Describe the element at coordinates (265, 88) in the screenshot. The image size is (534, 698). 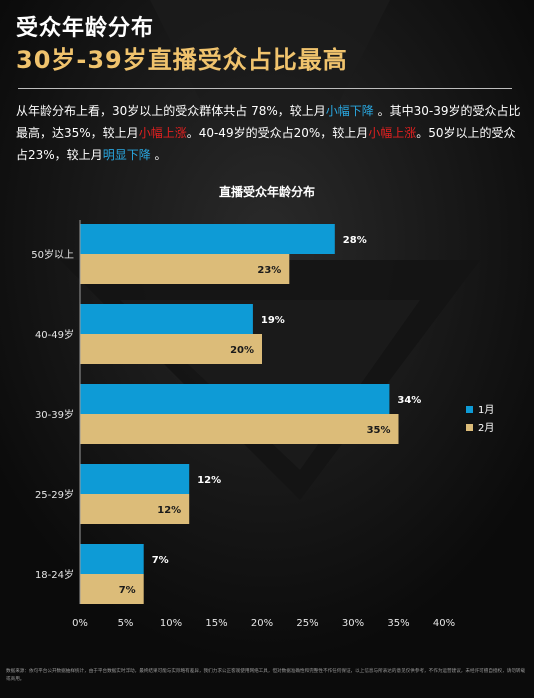
I see `title-divider` at that location.